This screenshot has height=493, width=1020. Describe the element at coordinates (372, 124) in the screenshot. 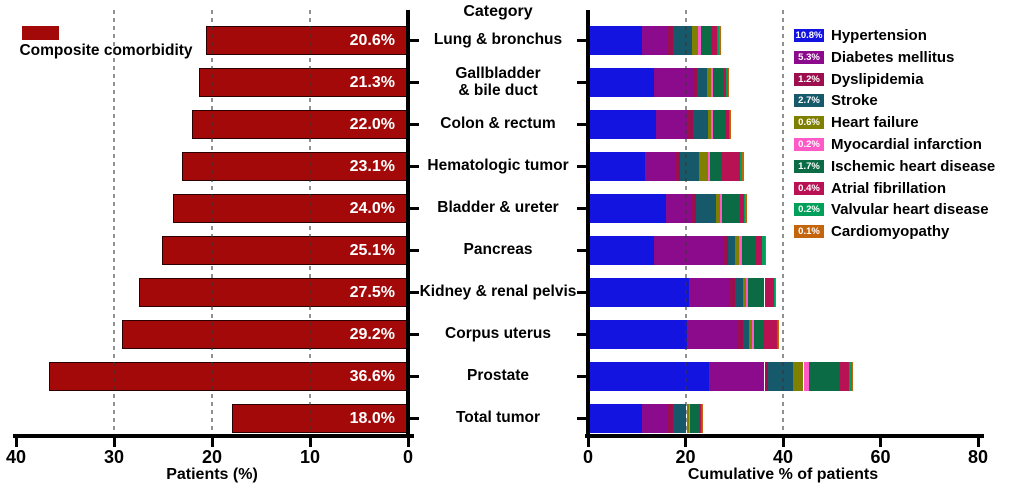

I see `left-bar-value-label: 22.0%` at that location.